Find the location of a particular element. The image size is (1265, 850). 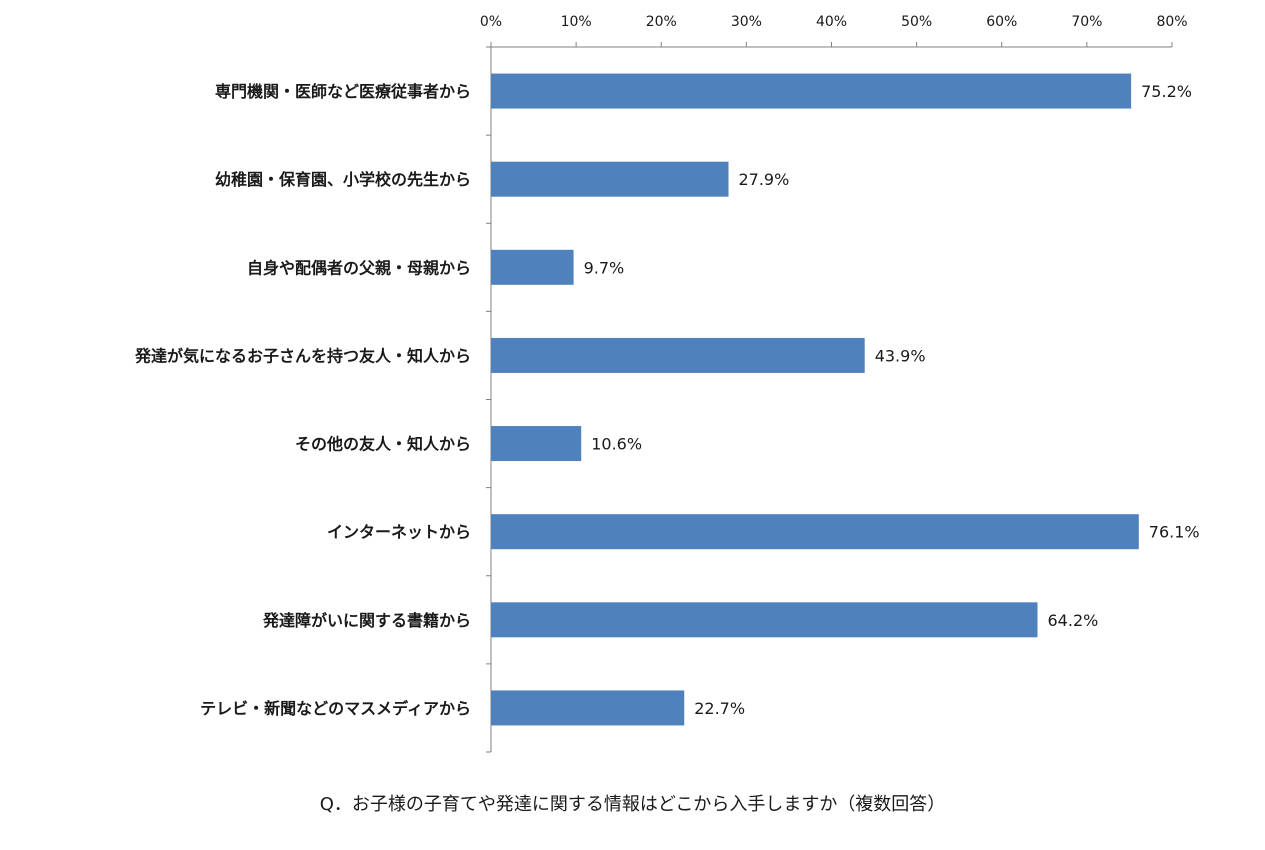

category-label: インターネットから is located at coordinates (399, 532).